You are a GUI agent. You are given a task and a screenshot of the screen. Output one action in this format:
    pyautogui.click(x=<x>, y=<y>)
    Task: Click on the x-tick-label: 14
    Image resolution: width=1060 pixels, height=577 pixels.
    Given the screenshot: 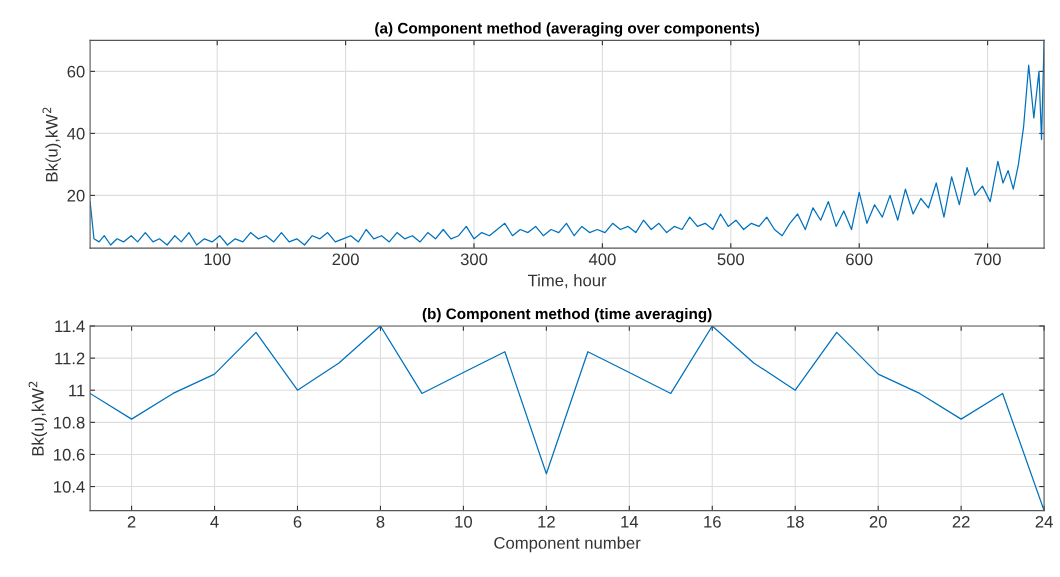 What is the action you would take?
    pyautogui.click(x=630, y=522)
    